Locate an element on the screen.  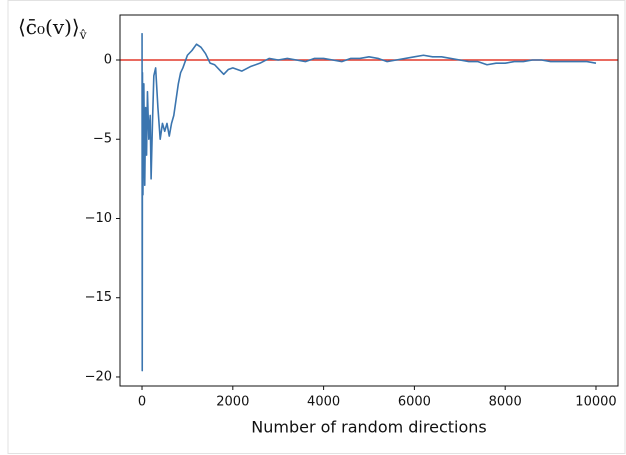
y-label-main: ⟨c̄₀(v)⟩ is located at coordinates (49, 27).